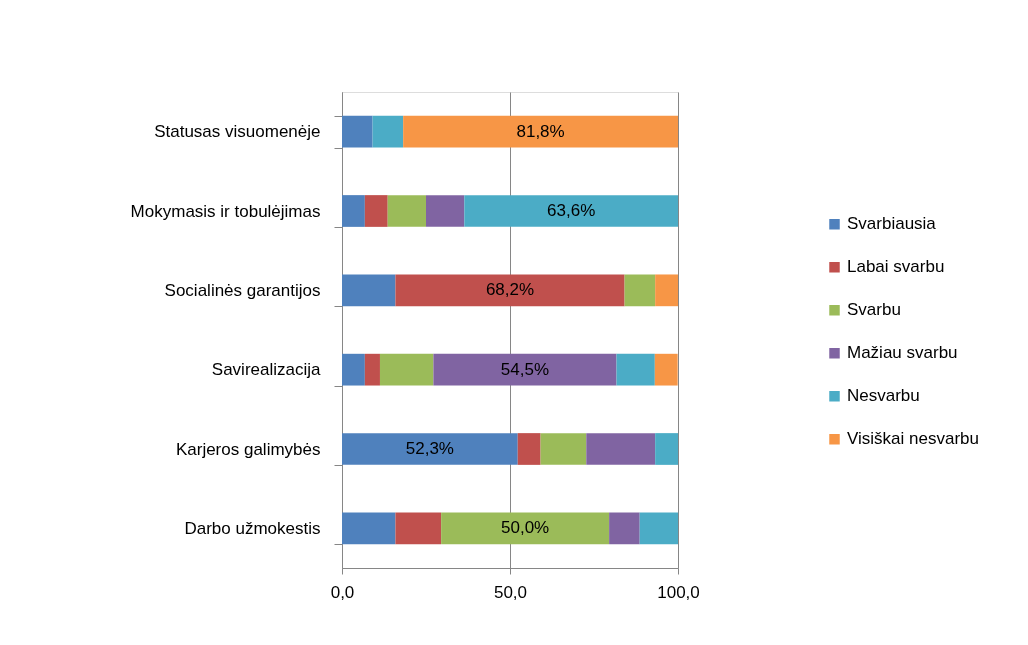 This screenshot has width=1028, height=645. I want to click on data-label: 54,5%, so click(525, 369).